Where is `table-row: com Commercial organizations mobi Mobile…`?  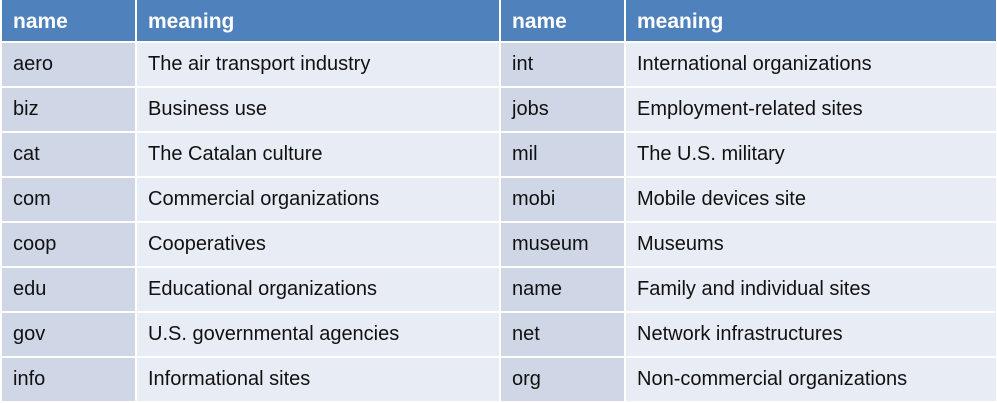 table-row: com Commercial organizations mobi Mobile… is located at coordinates (499, 200).